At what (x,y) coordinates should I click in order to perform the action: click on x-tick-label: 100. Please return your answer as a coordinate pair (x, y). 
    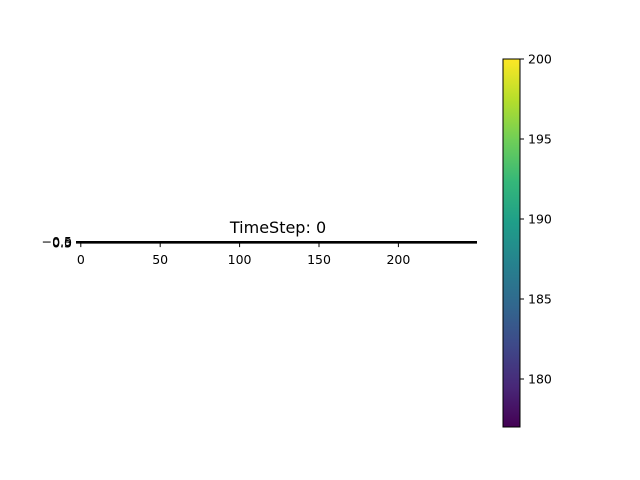
    Looking at the image, I should click on (240, 259).